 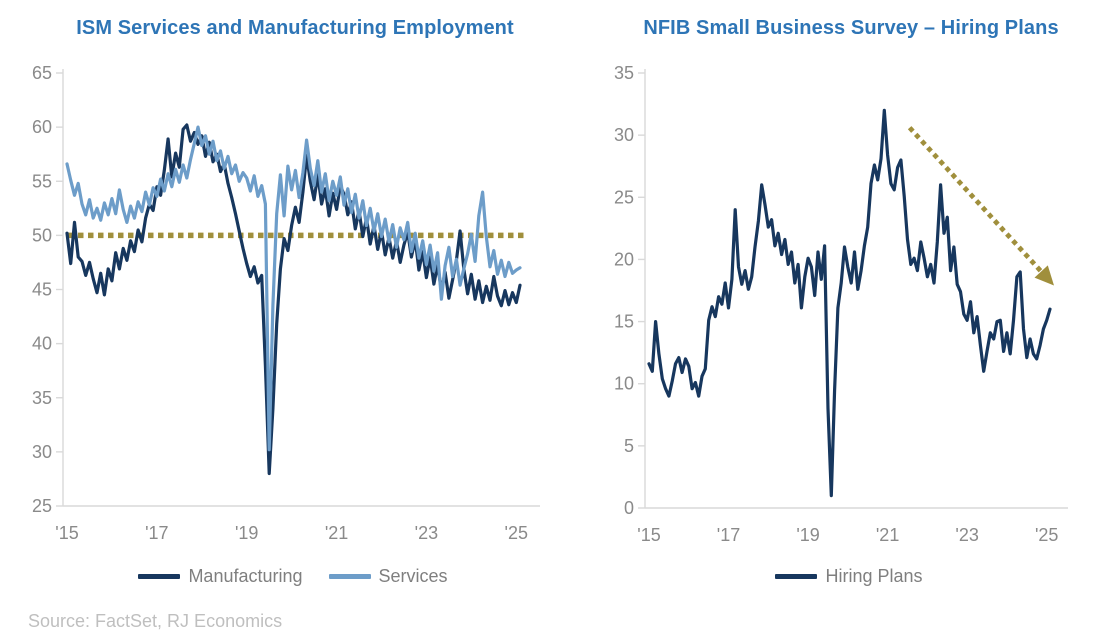 I want to click on y-tick-label: 10, so click(x=624, y=384).